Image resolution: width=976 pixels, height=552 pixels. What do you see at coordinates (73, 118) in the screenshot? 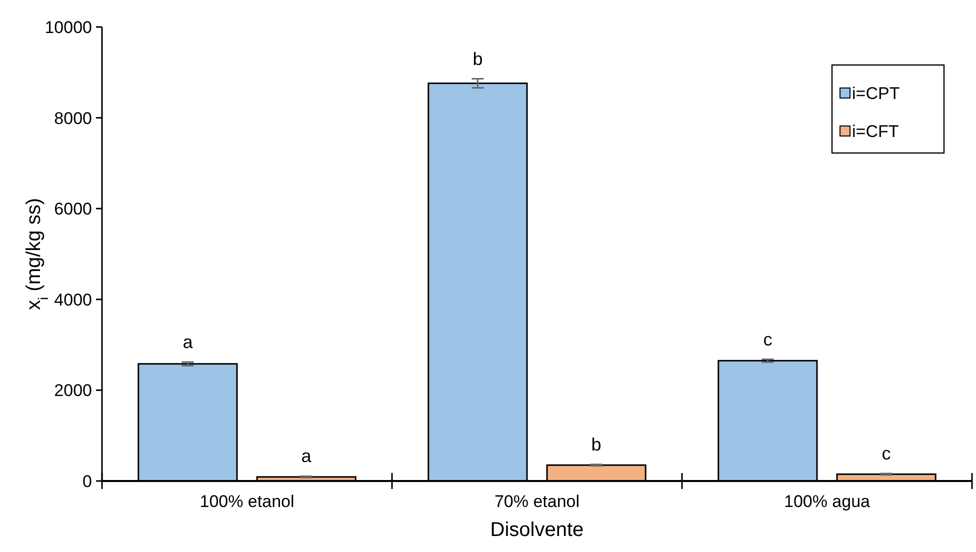
I see `y-tick-label: 8000` at bounding box center [73, 118].